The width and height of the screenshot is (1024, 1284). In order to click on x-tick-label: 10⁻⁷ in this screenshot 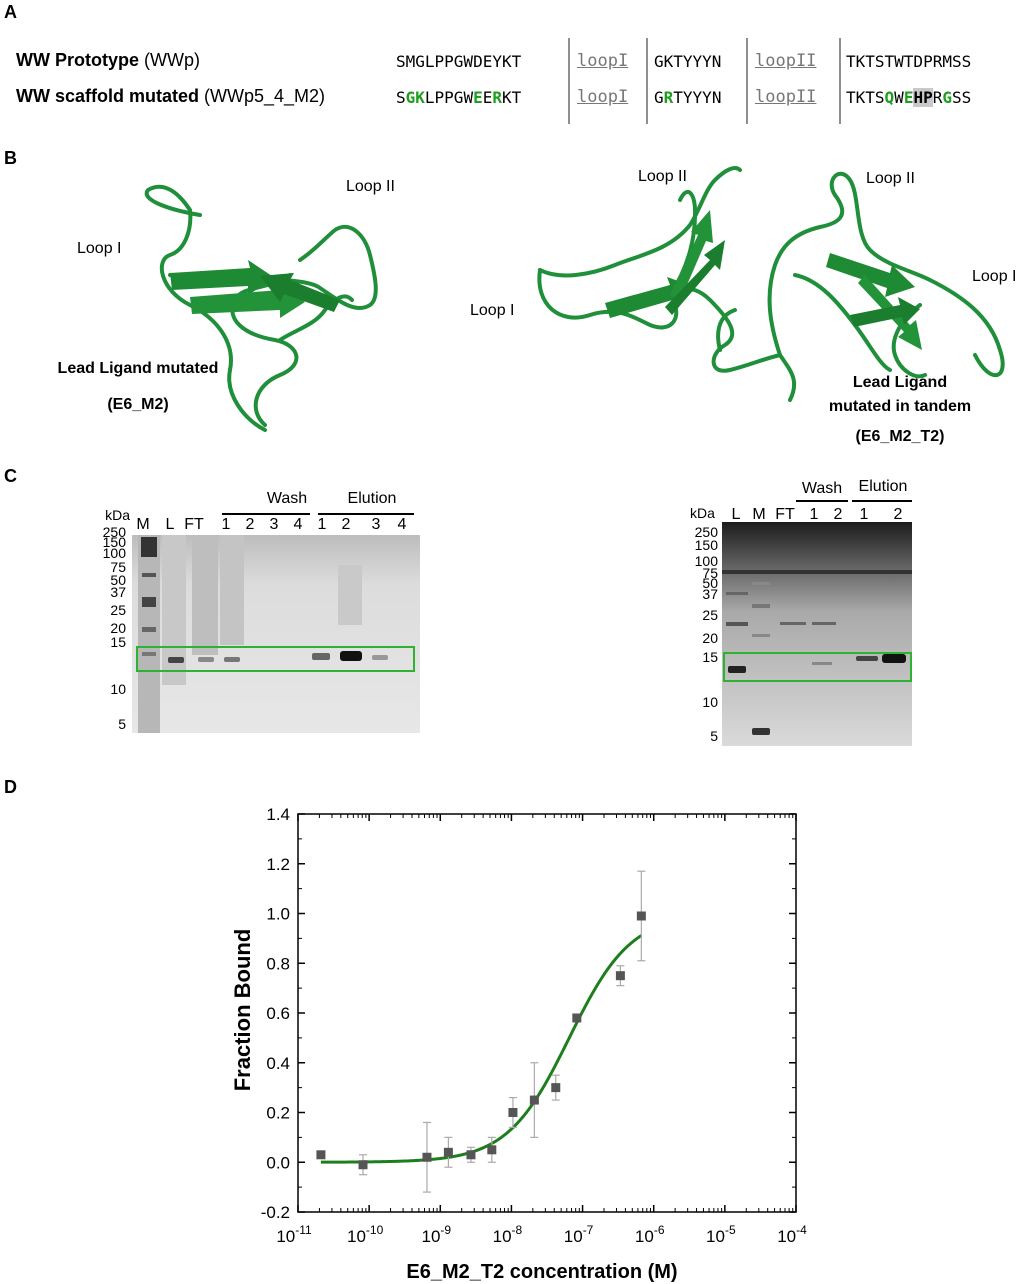, I will do `click(579, 1234)`.